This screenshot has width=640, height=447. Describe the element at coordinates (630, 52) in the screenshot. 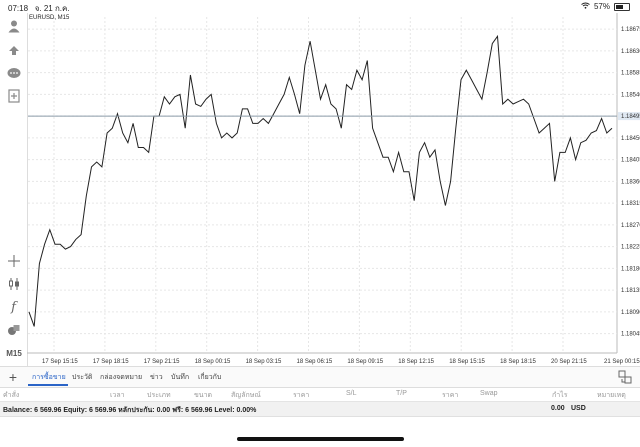

I see `price-tick-label: 1.18630` at that location.